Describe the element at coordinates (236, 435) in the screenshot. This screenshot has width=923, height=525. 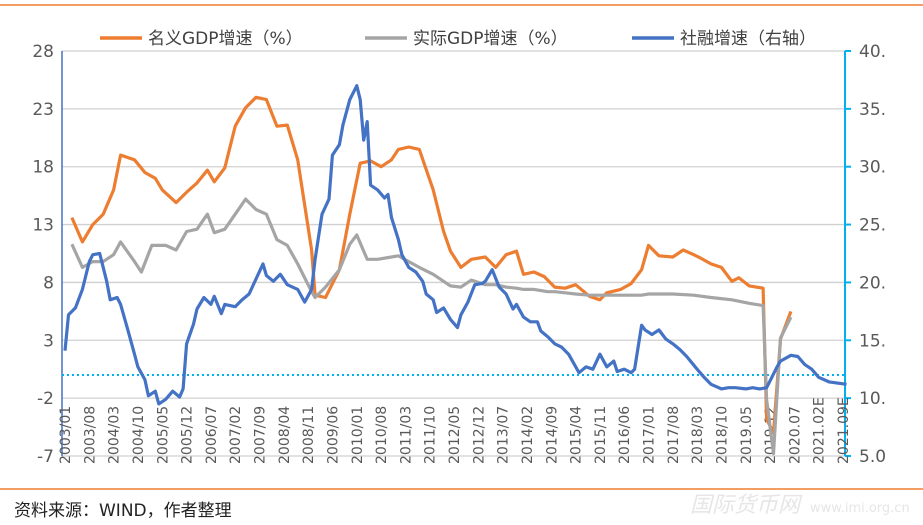
I see `x-tick-label: 2007/02` at that location.